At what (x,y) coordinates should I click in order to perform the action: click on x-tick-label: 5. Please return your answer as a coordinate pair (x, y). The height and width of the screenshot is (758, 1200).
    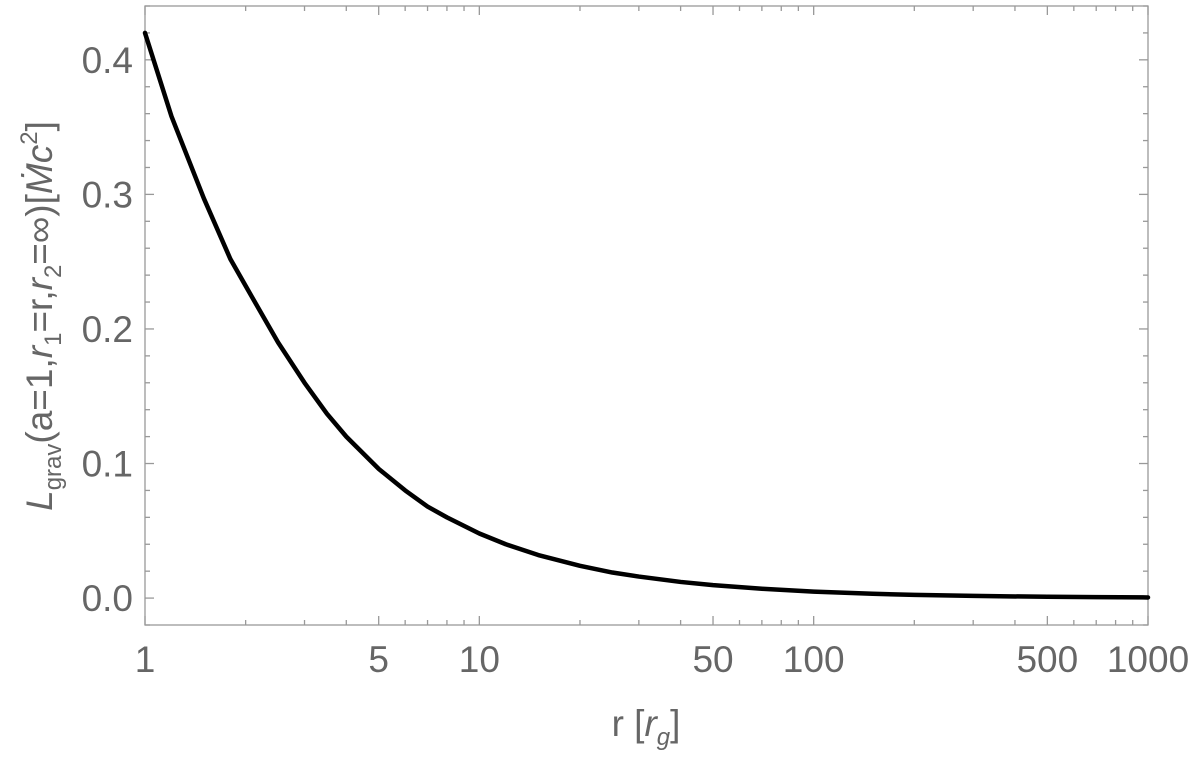
    Looking at the image, I should click on (378, 659).